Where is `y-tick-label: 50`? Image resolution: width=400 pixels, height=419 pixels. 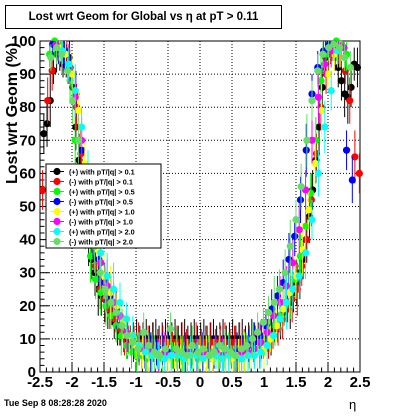 y-tick-label: 50 is located at coordinates (27, 207).